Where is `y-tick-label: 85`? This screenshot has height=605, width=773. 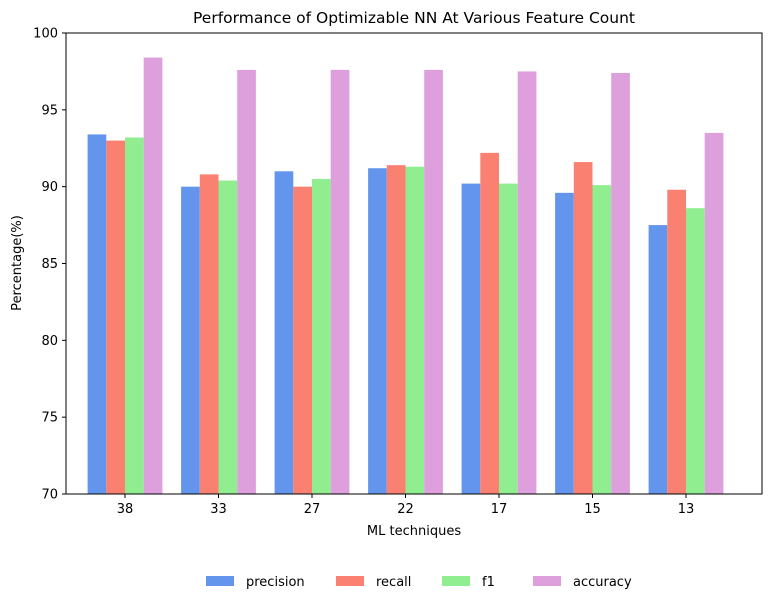 y-tick-label: 85 is located at coordinates (49, 264).